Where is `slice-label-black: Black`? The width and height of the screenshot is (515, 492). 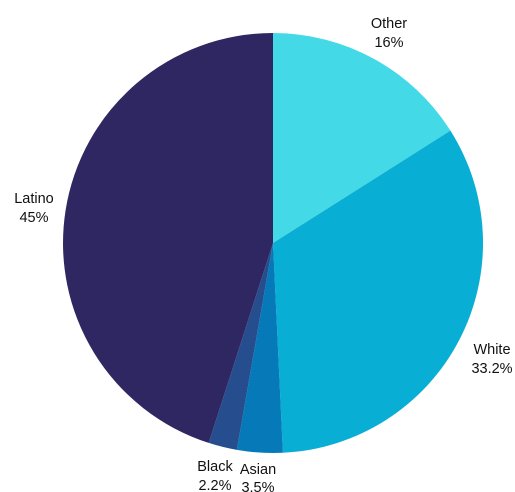
slice-label-black: Black is located at coordinates (215, 467).